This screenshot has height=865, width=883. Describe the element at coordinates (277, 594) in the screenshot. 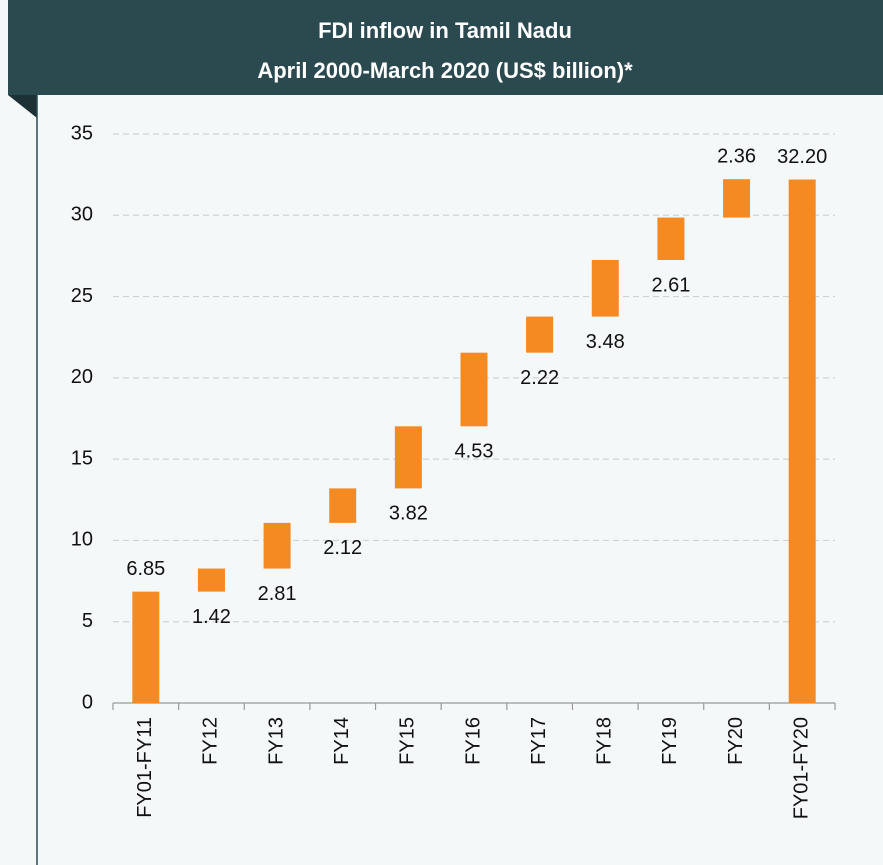

I see `data-label: 2.81` at that location.